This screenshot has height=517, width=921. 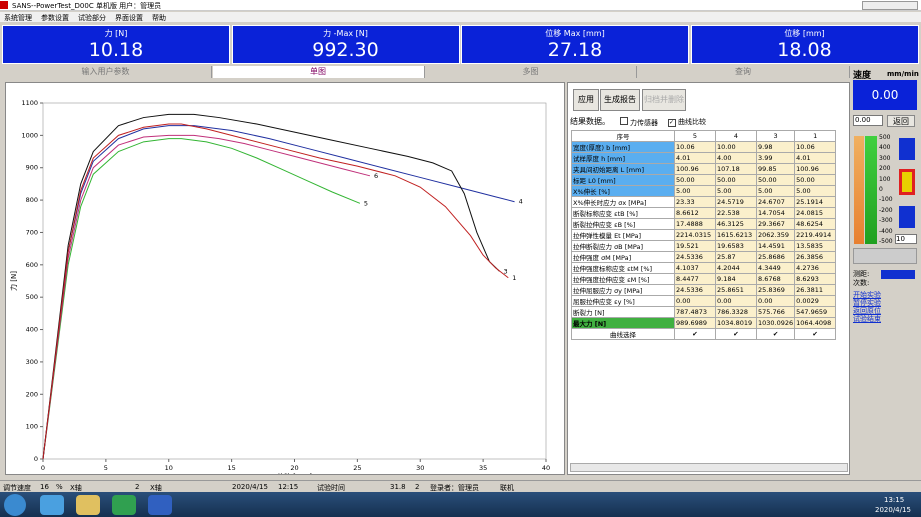 What do you see at coordinates (867, 319) in the screenshot?
I see `action-link: 试验结束` at bounding box center [867, 319].